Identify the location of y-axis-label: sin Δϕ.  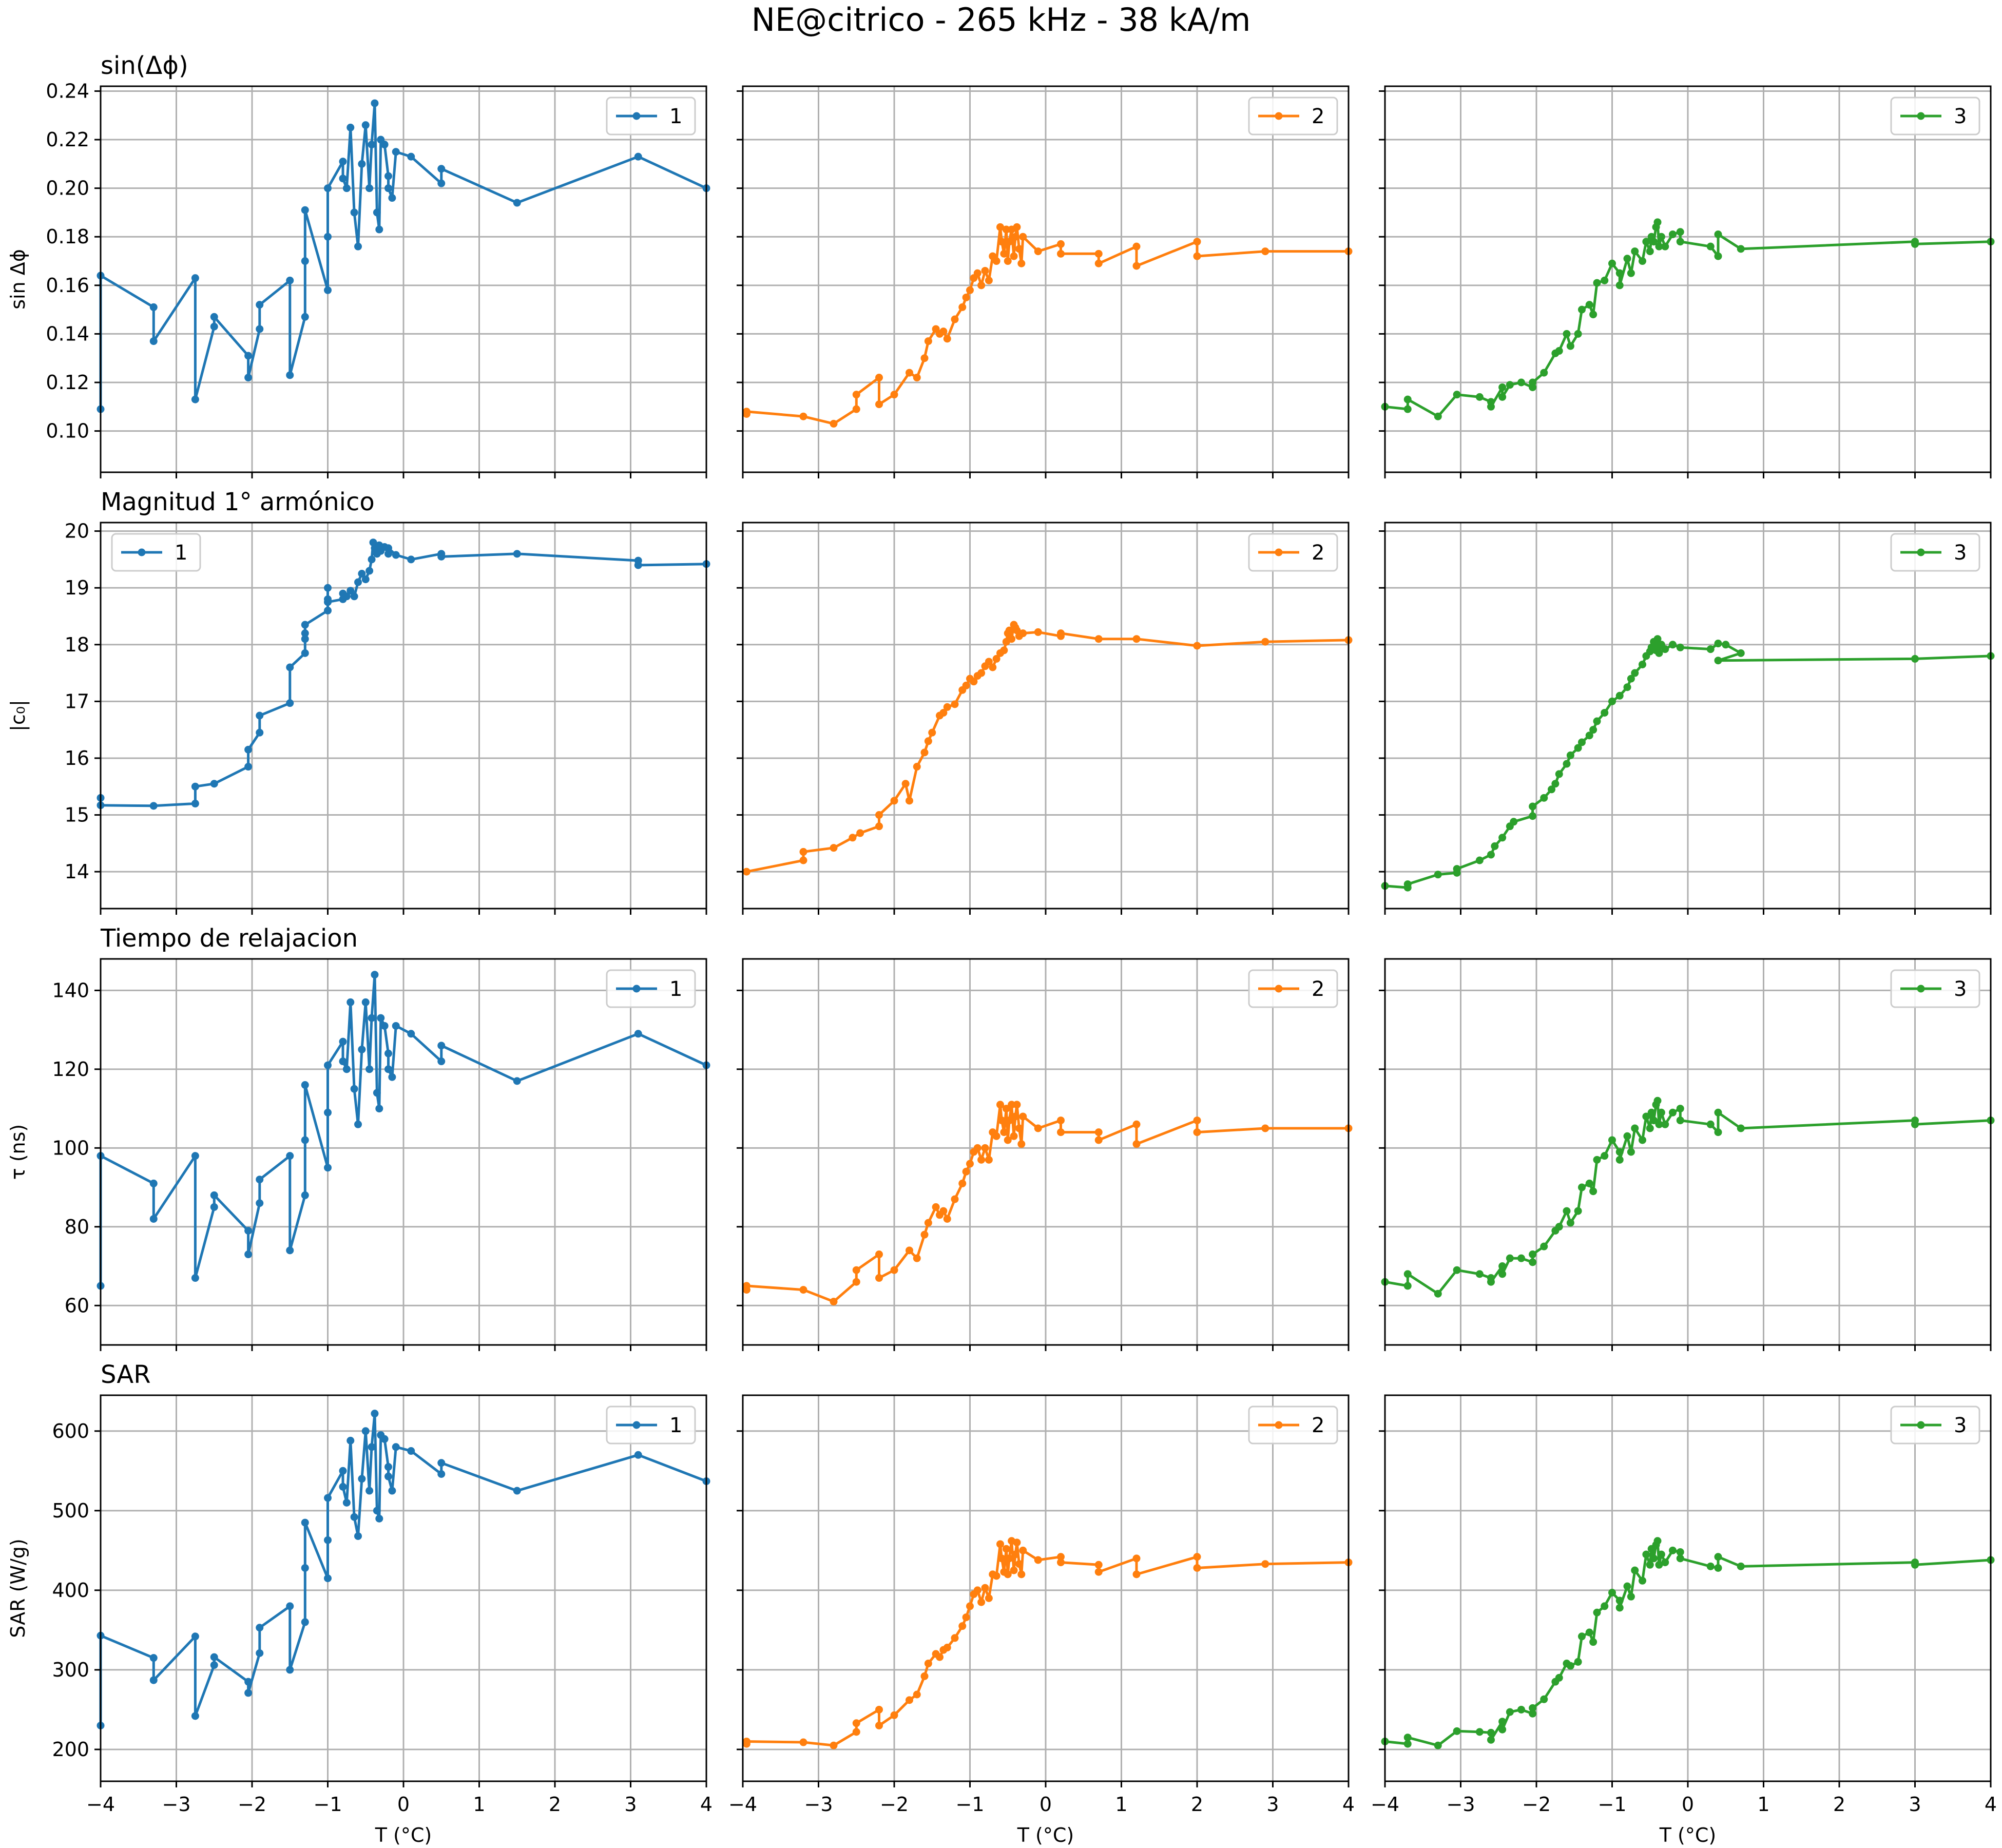
(18, 279).